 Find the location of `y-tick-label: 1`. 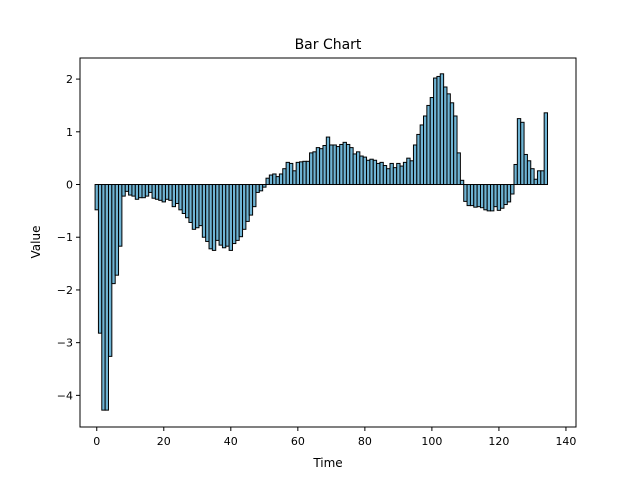

y-tick-label: 1 is located at coordinates (69, 132).